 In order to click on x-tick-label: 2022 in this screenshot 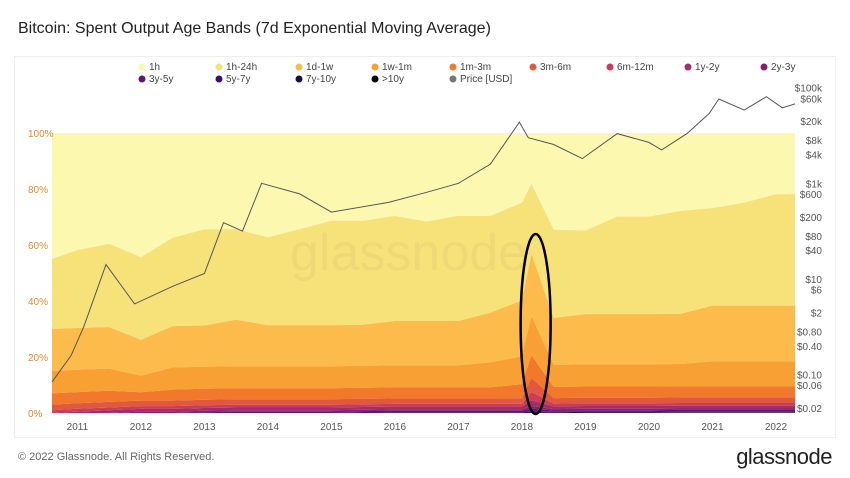, I will do `click(776, 427)`.